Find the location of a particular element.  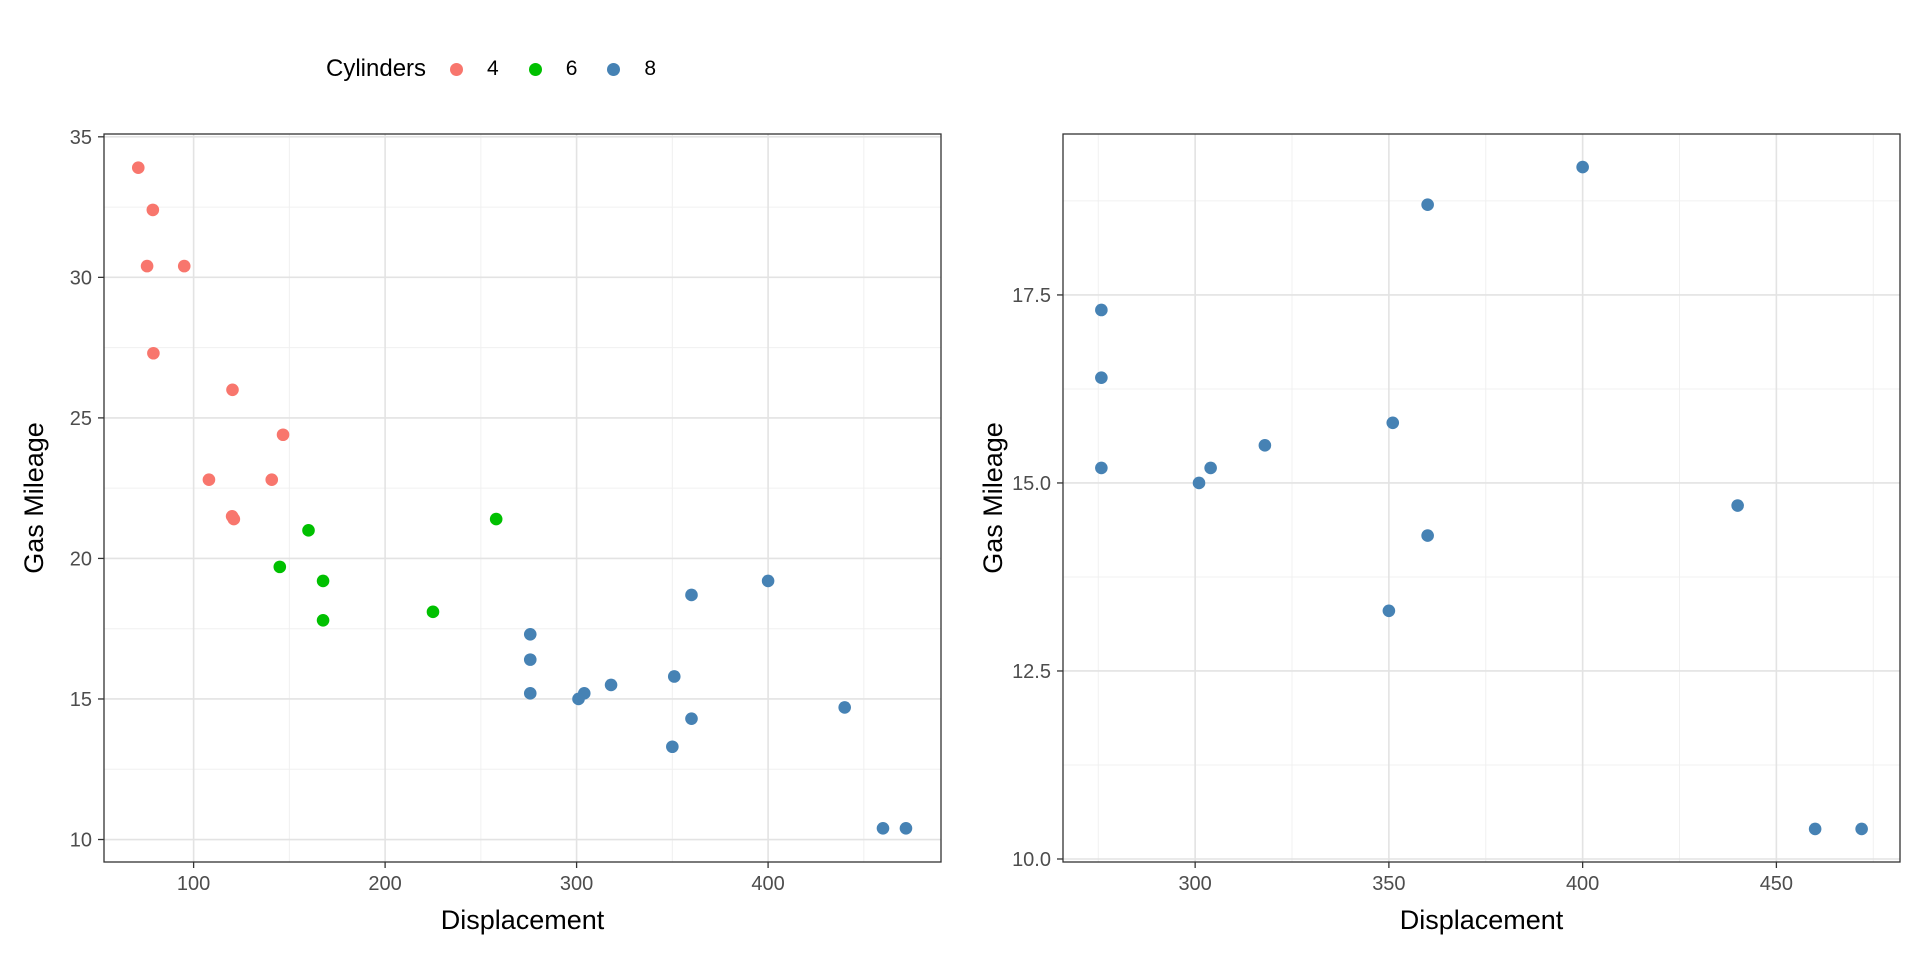

y-tick-label: 35 is located at coordinates (81, 138).